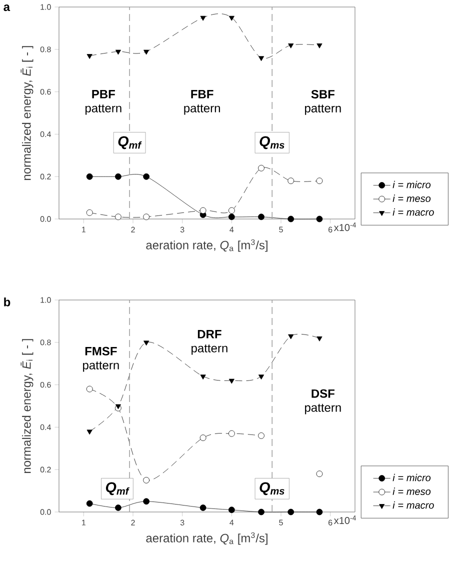 The width and height of the screenshot is (471, 562). What do you see at coordinates (103, 102) in the screenshot?
I see `annotation: PBF pattern` at bounding box center [103, 102].